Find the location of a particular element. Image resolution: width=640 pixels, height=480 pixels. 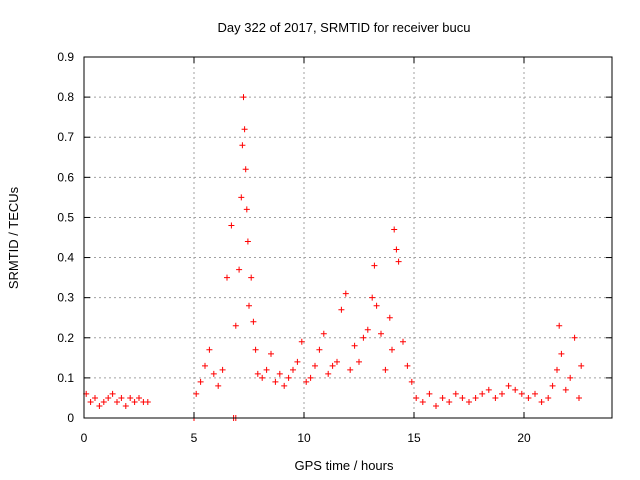

y-tick-label: 0.4 is located at coordinates (65, 258).